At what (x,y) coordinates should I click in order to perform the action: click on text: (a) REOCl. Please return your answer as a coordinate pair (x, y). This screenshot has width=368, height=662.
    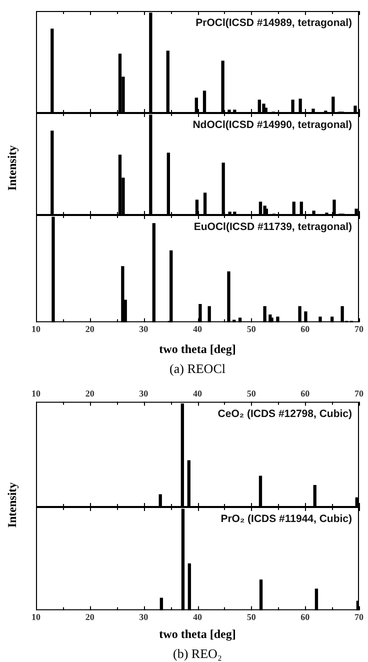
    Looking at the image, I should click on (197, 369).